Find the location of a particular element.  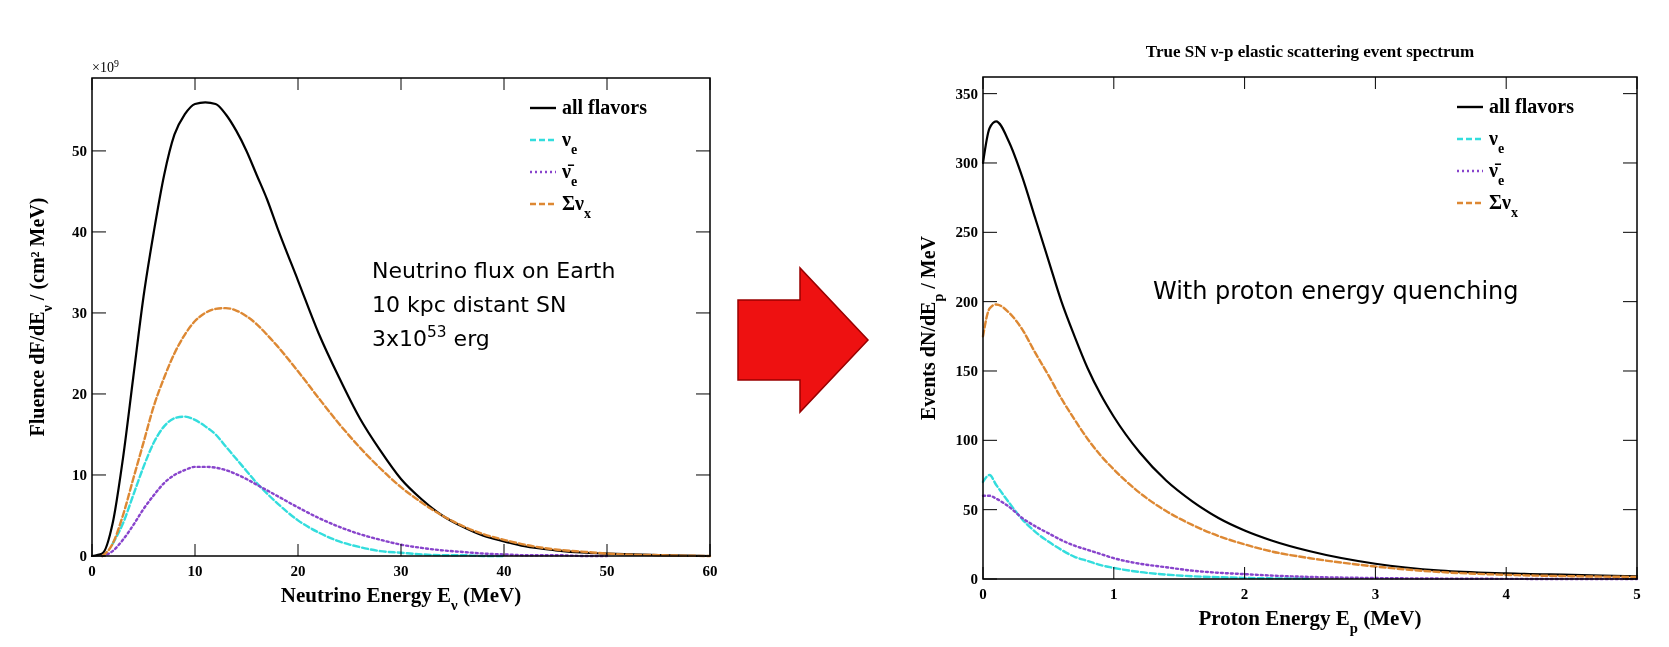

y-tick-label: 250 is located at coordinates (966, 232).